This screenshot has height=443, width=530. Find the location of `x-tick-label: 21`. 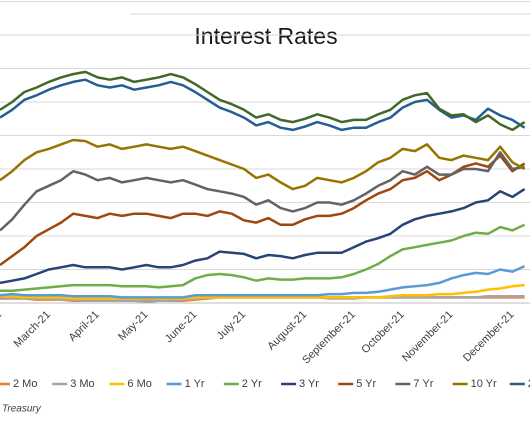

x-tick-label: 21 is located at coordinates (2, 317).